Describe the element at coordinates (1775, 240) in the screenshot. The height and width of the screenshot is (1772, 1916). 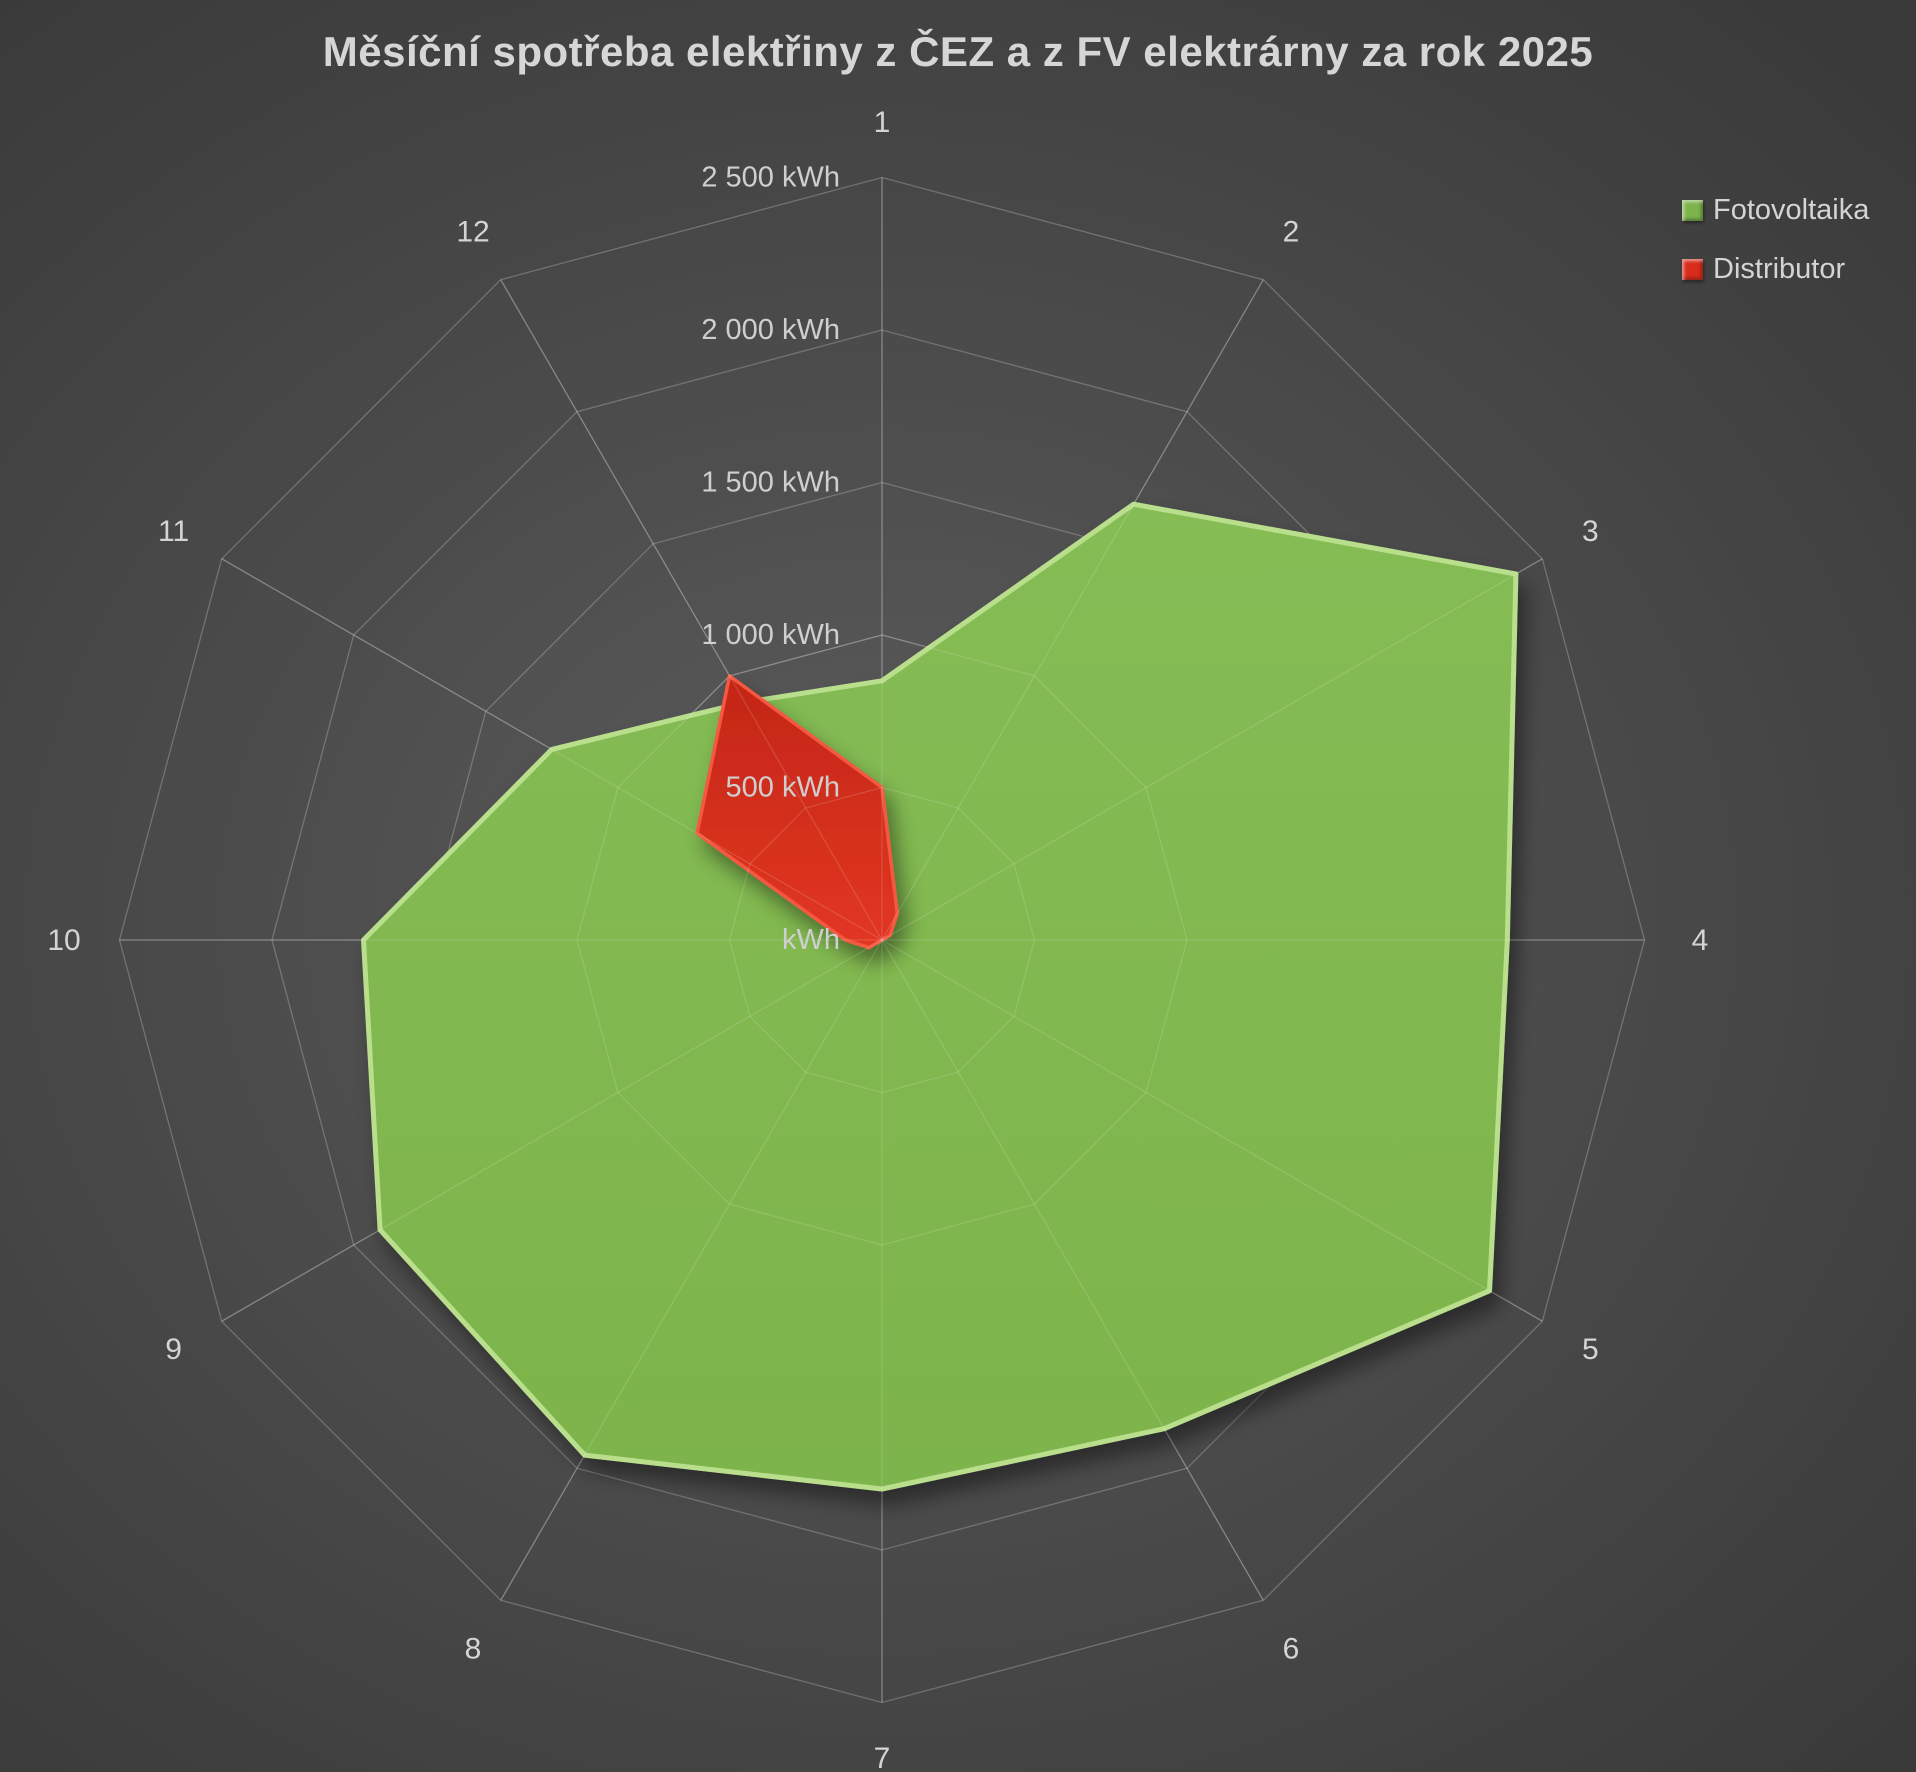
I see `chart-legend: Fotovoltaika Distributor` at that location.